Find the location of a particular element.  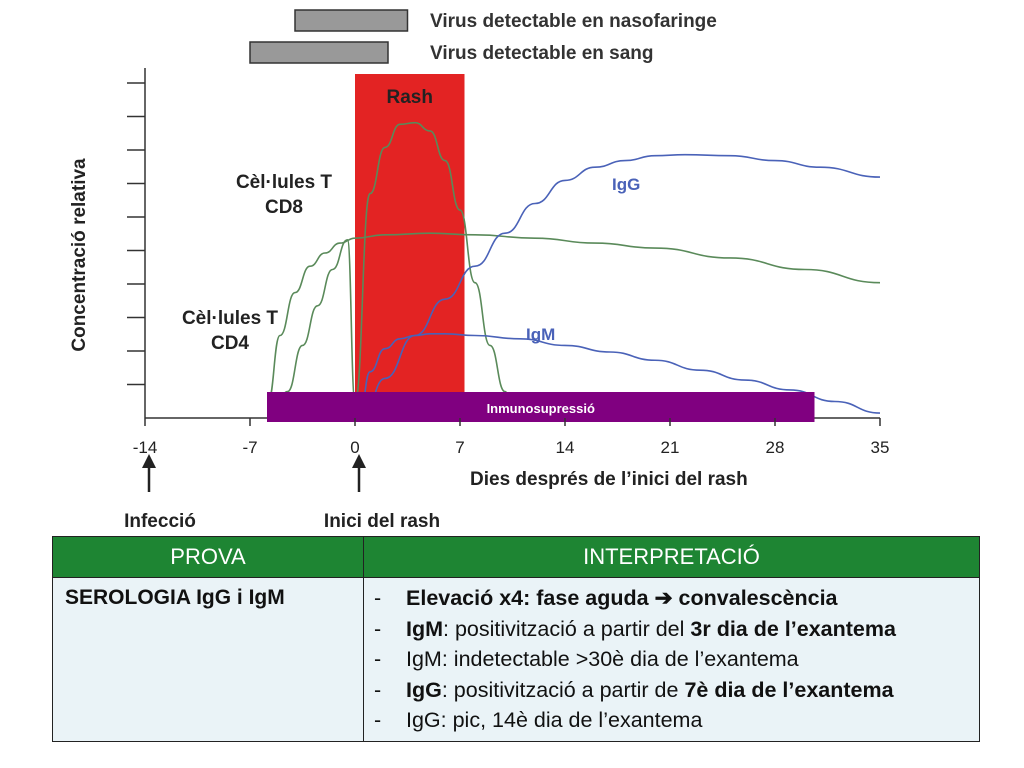

x-tick-label: 28 is located at coordinates (775, 447).